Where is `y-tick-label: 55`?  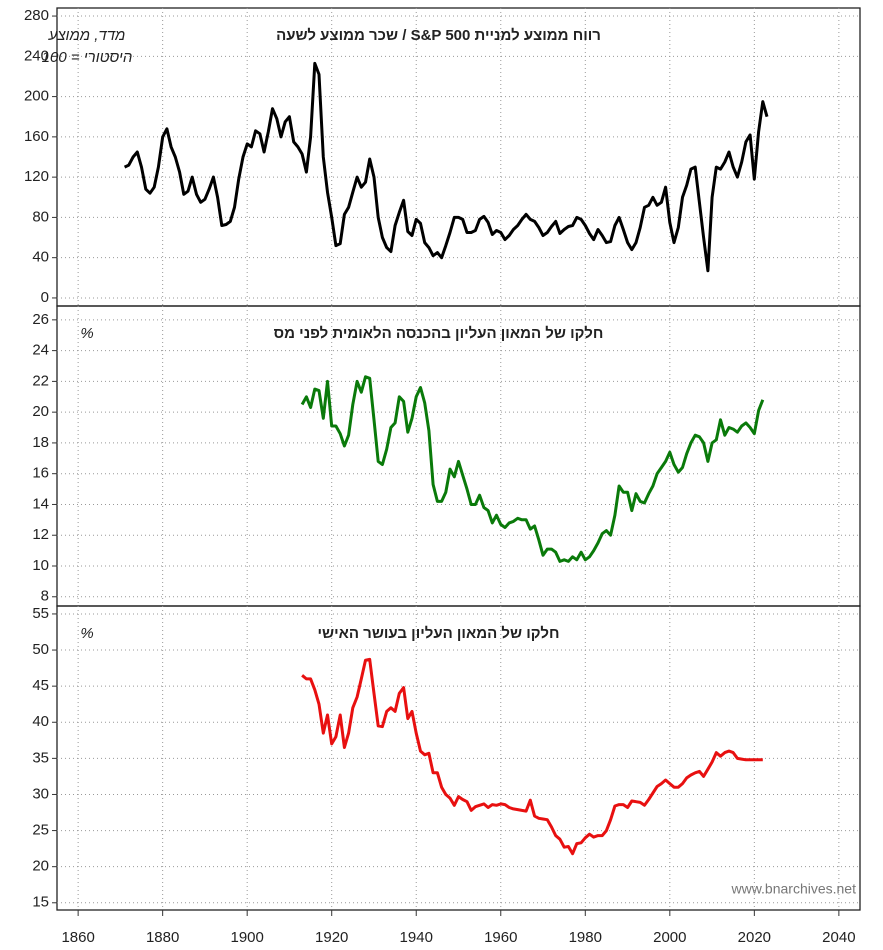 y-tick-label: 55 is located at coordinates (40, 613).